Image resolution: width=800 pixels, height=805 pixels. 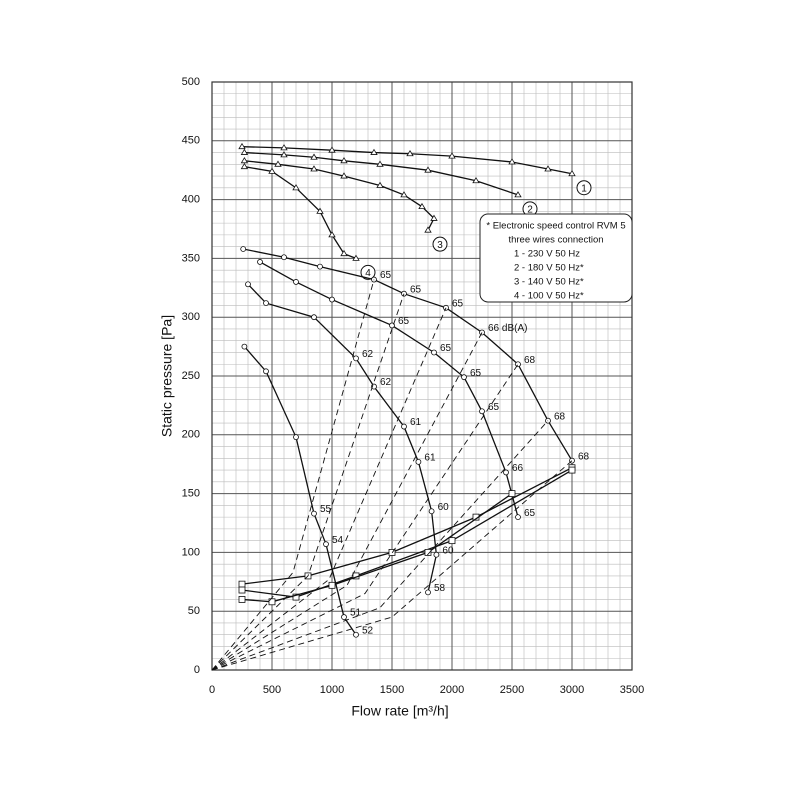 I want to click on legend-text: * Electronic speed control RVM 5, so click(x=555, y=226).